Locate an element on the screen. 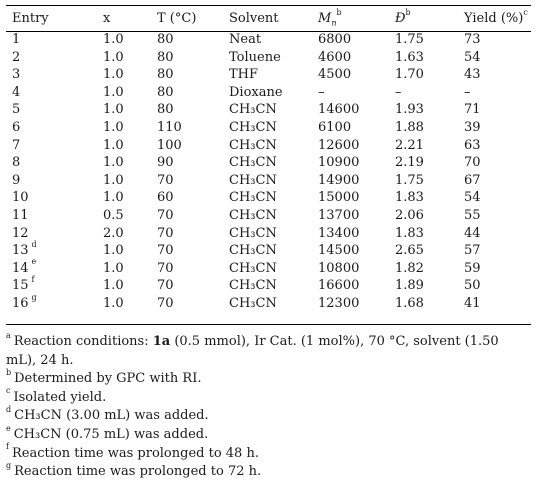 This screenshot has height=482, width=537. cell-temperature-value: 70 is located at coordinates (165, 233).